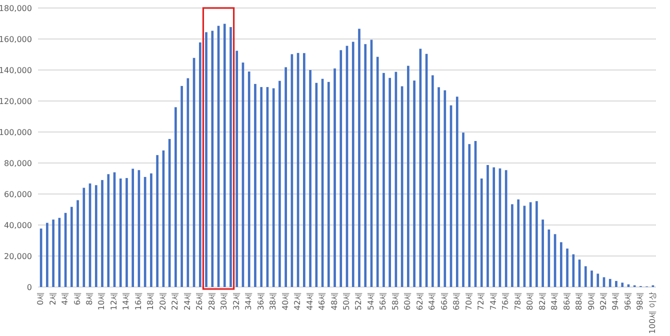  What do you see at coordinates (457, 301) in the screenshot?
I see `x-tick-label: 68세` at bounding box center [457, 301].